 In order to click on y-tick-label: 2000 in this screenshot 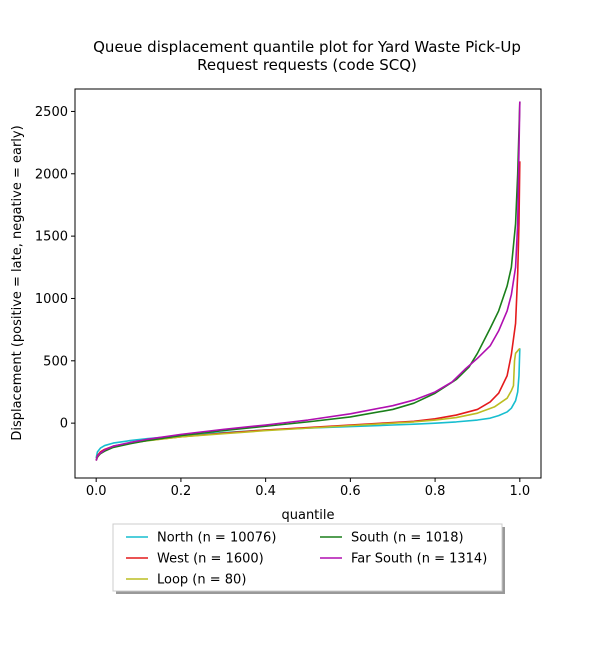, I will do `click(51, 174)`.